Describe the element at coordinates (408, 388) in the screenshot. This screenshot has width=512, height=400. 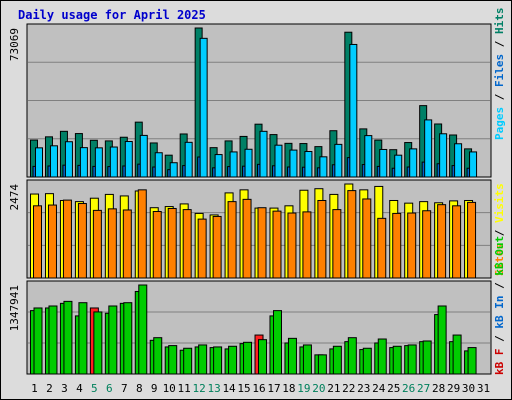
I see `day-label: 26` at that location.